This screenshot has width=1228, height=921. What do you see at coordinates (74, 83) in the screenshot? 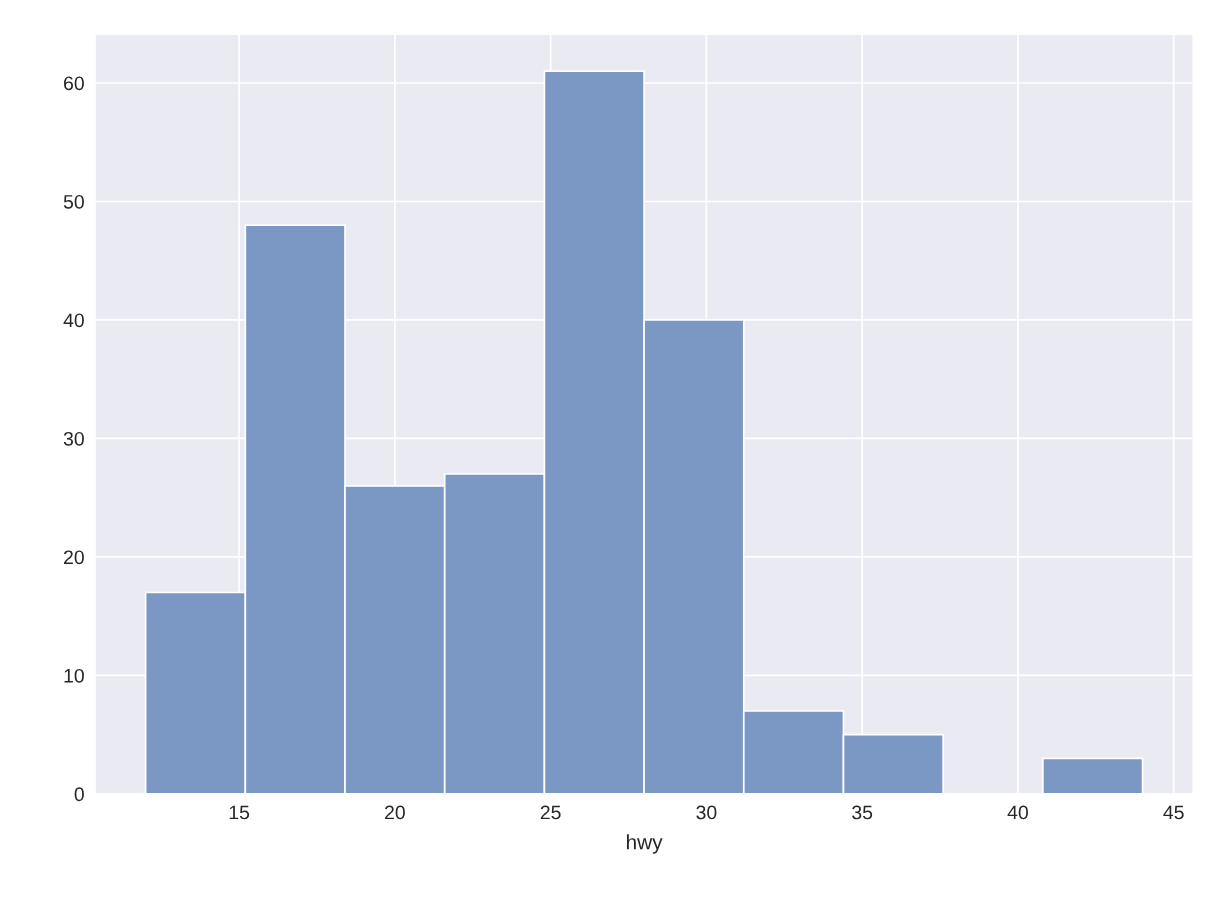
I see `y-tick-label: 60` at bounding box center [74, 83].